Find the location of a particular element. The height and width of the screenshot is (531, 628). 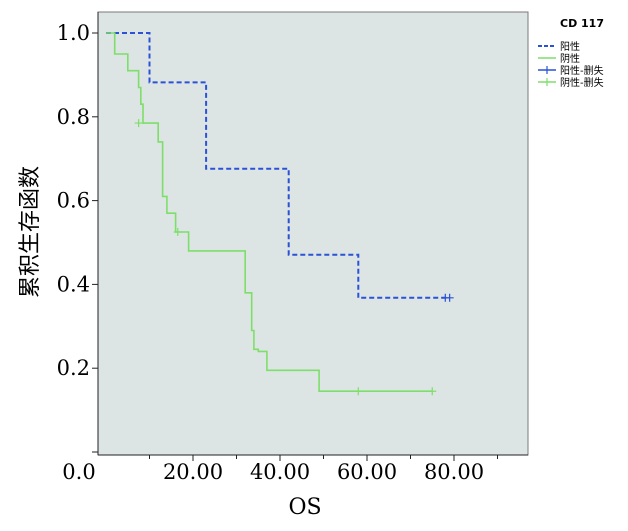

x-tick-label: 20.00 is located at coordinates (193, 472).